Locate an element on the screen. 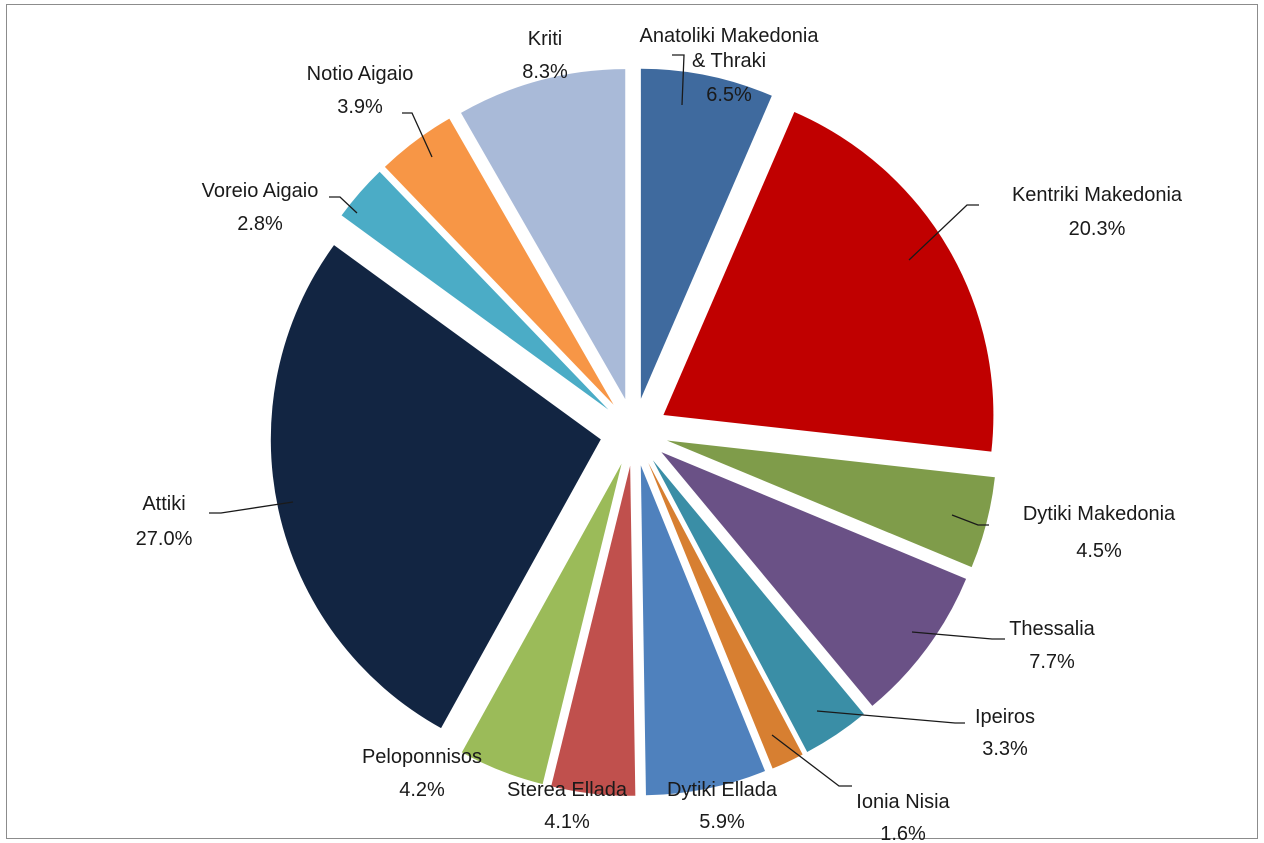 This screenshot has height=843, width=1264. leader-line-dytiki-makedonia is located at coordinates (970, 520).